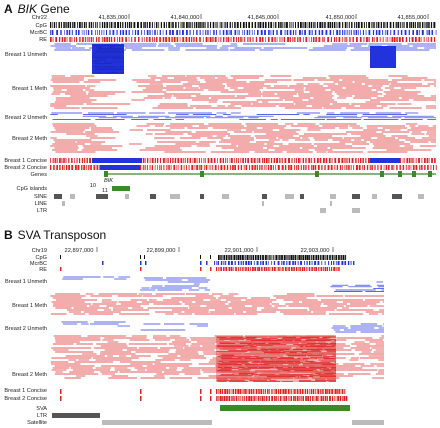 The image size is (440, 428). What do you see at coordinates (108, 181) in the screenshot?
I see `bik-gene-label-a: BIK` at bounding box center [108, 181].